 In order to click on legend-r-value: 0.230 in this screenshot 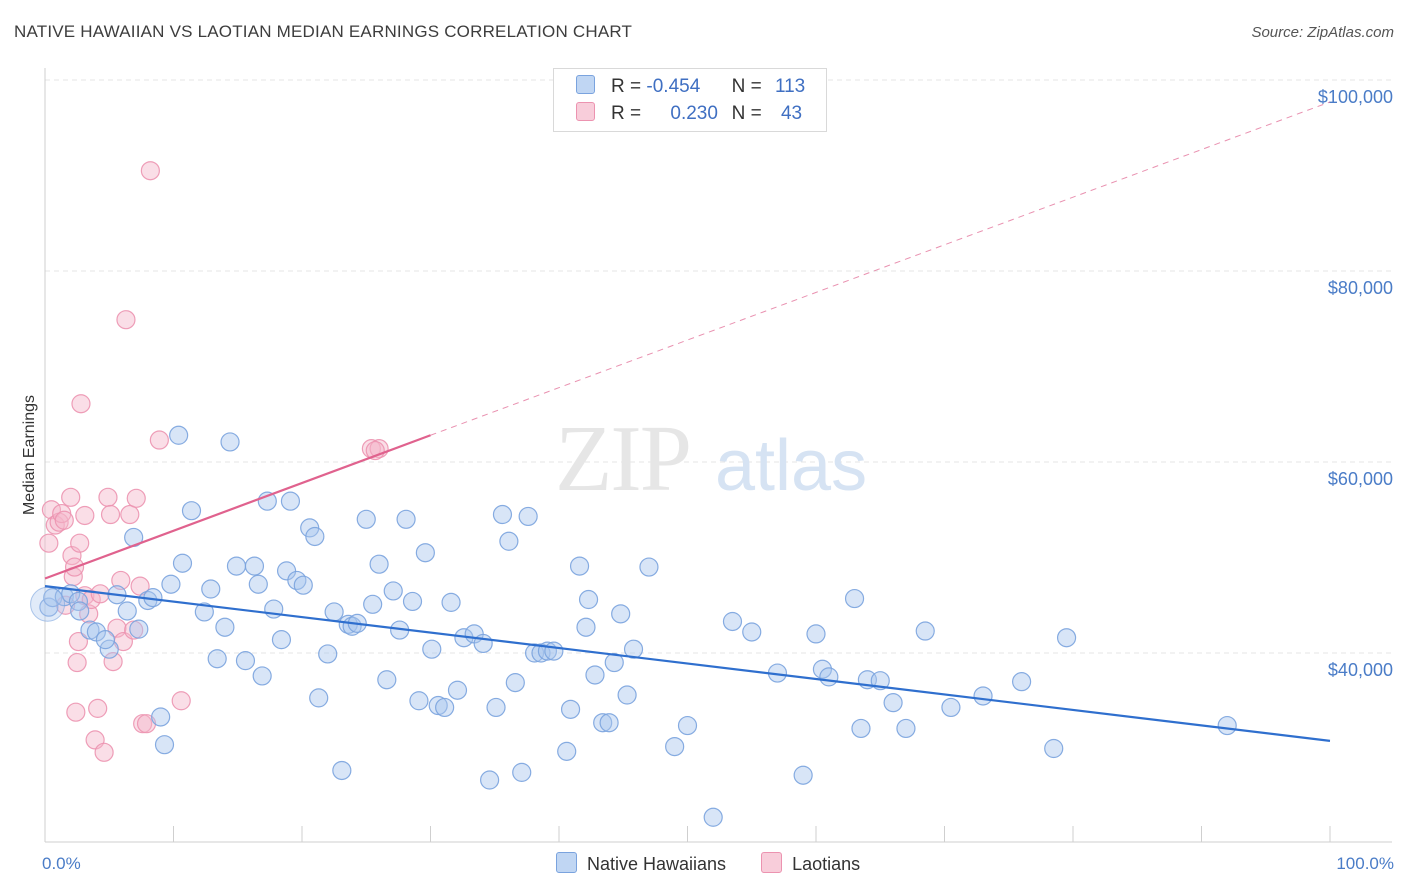, I will do `click(694, 113)`.